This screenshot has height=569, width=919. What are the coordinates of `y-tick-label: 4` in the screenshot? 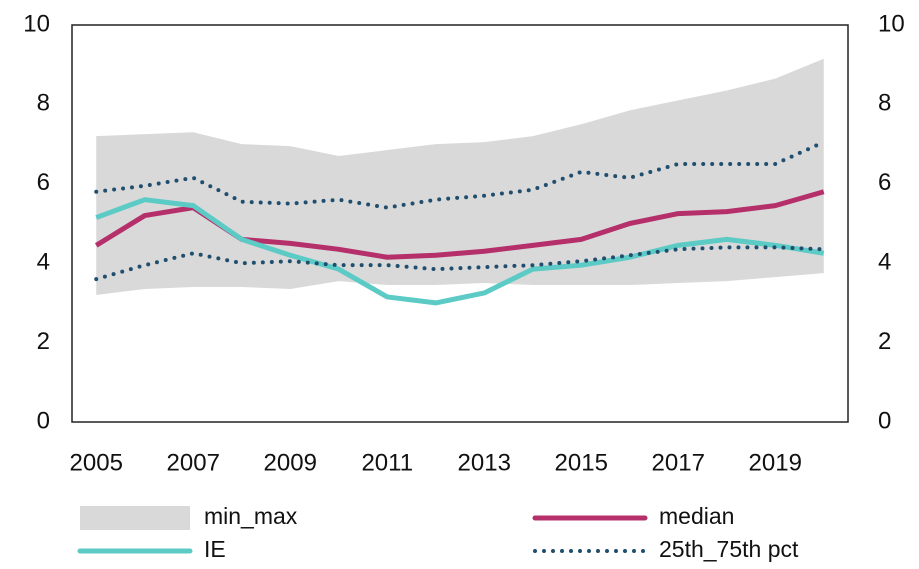 It's located at (43, 262).